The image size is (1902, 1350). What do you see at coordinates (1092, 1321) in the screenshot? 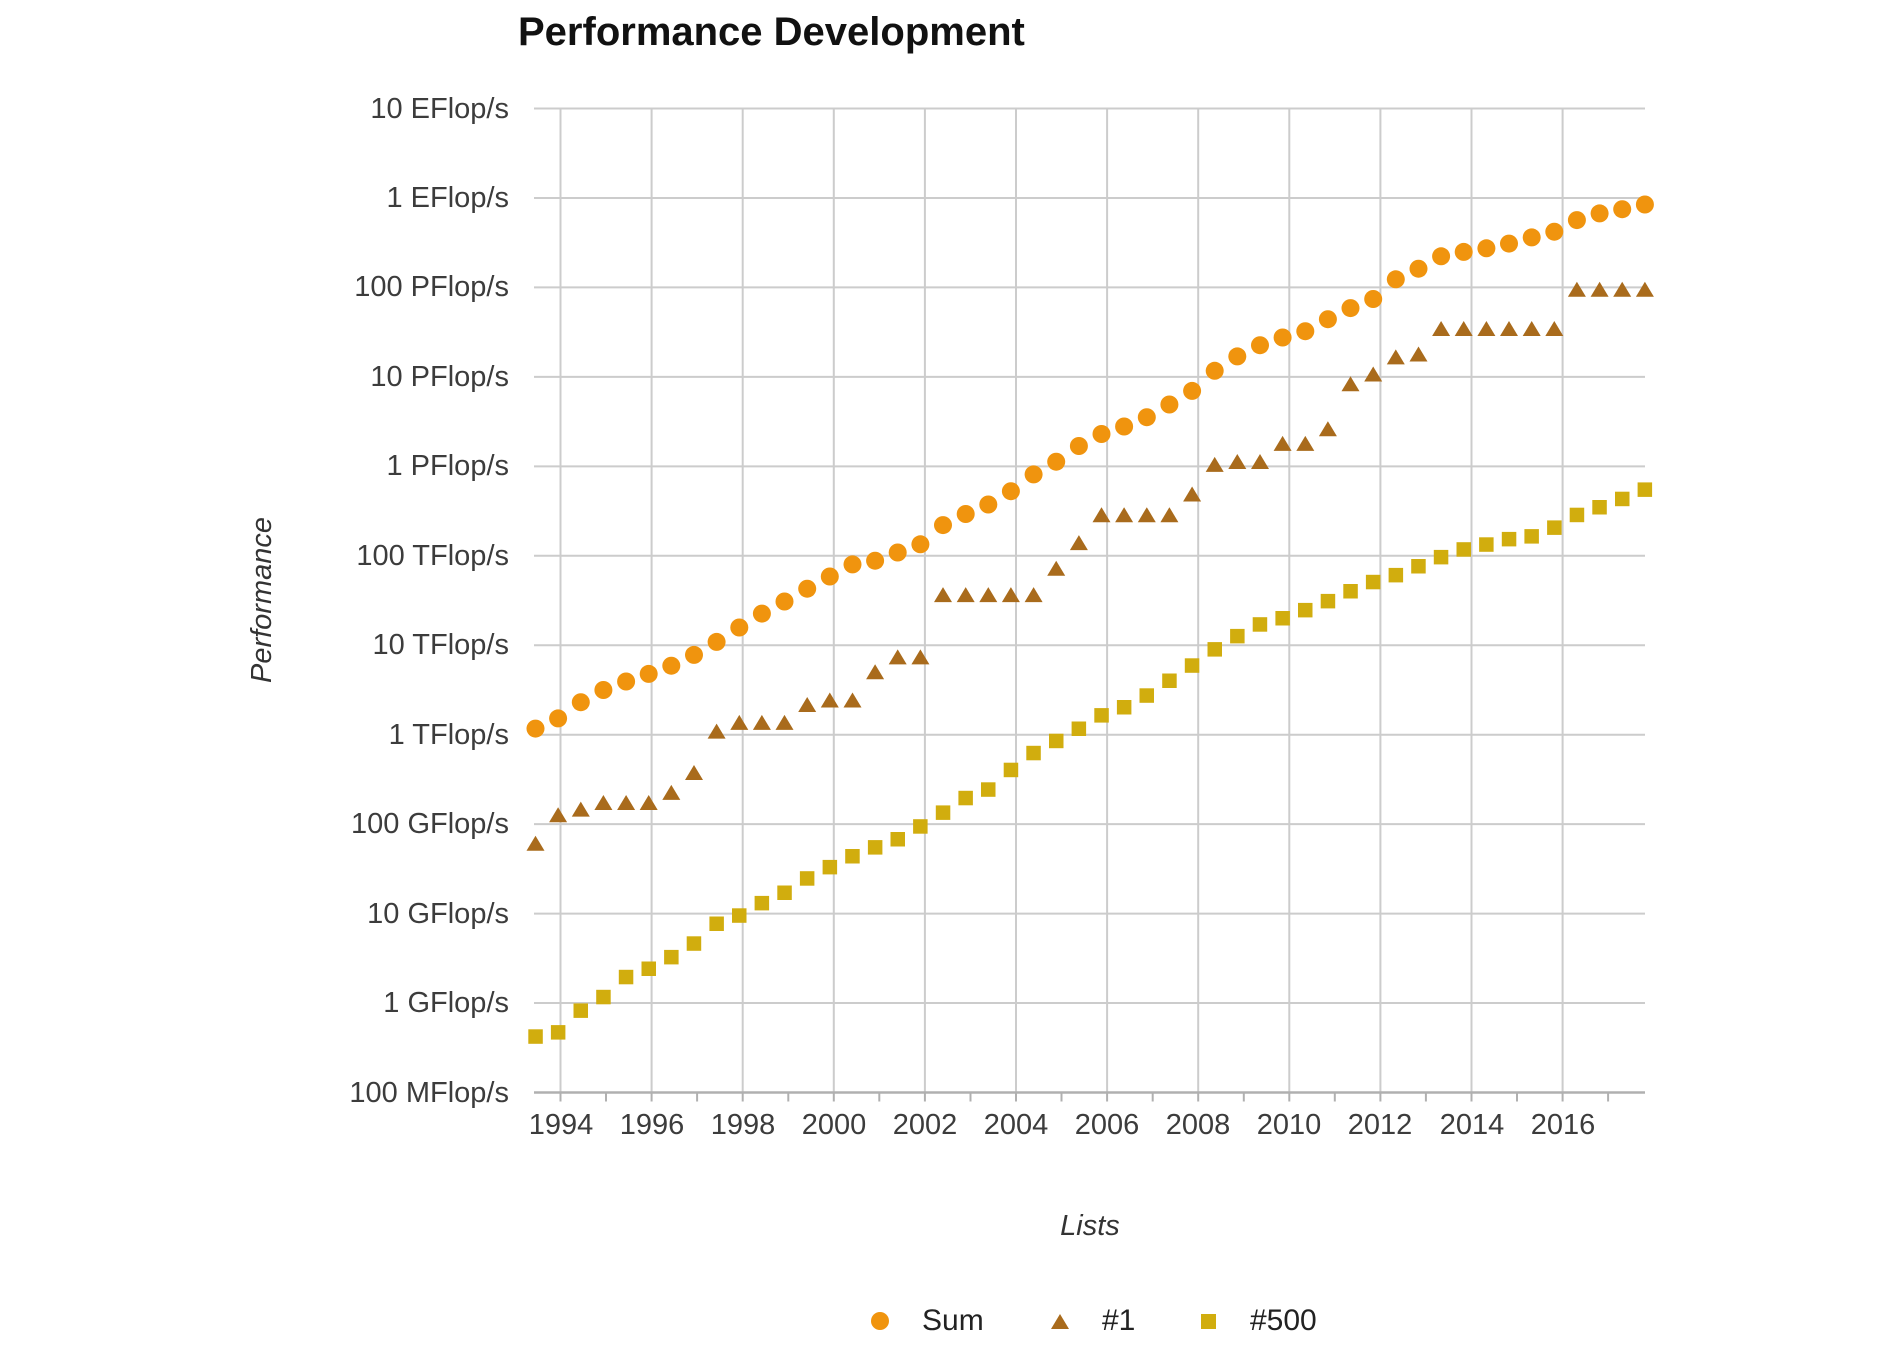
I see `legend-item-num1: #1` at bounding box center [1092, 1321].